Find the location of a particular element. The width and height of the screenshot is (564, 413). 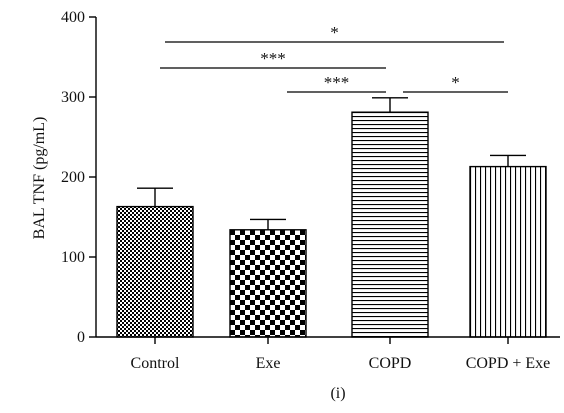

figure-caption: (i) is located at coordinates (337, 393).